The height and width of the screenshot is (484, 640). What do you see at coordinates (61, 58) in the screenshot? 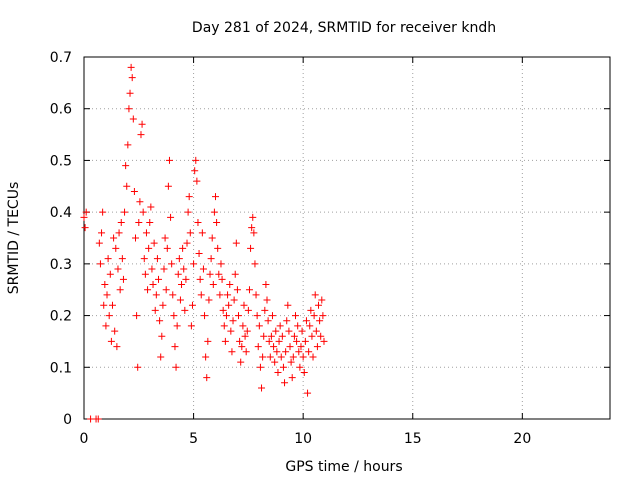
I see `y-tick-label: 0.7` at bounding box center [61, 58].